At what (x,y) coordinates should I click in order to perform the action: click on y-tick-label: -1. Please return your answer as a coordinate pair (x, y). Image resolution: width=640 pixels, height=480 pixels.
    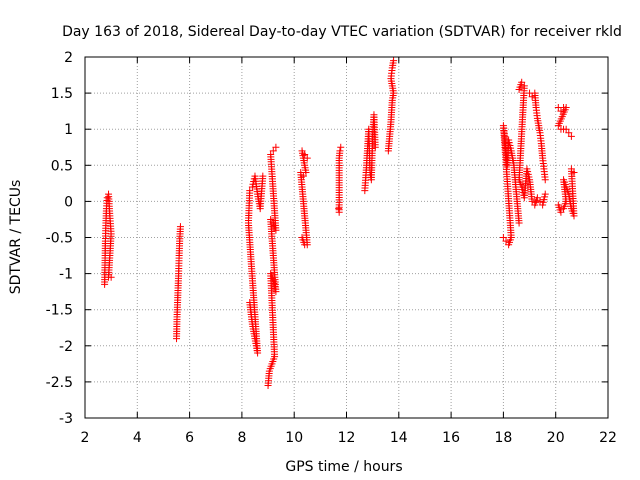
    Looking at the image, I should click on (66, 275).